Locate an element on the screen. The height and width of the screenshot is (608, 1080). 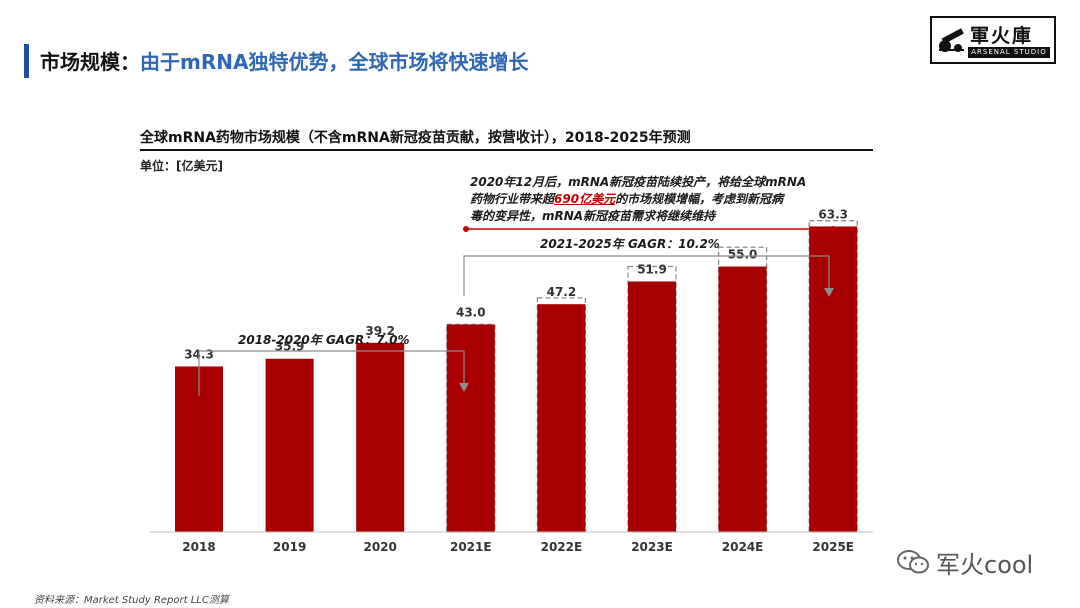
category-label-2022E: 2022E is located at coordinates (562, 547).